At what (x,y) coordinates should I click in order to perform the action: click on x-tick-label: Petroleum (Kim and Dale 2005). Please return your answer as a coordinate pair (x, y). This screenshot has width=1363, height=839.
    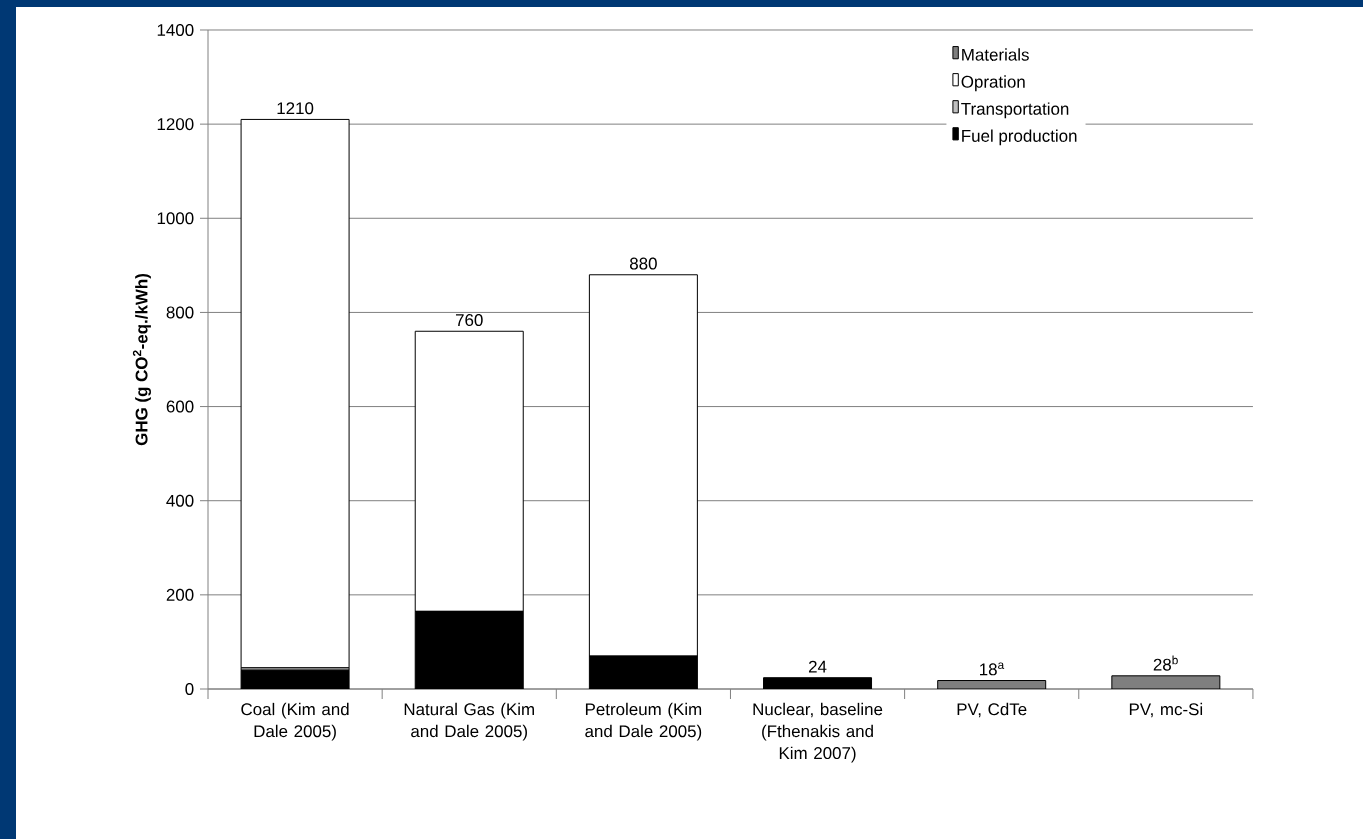
    Looking at the image, I should click on (643, 721).